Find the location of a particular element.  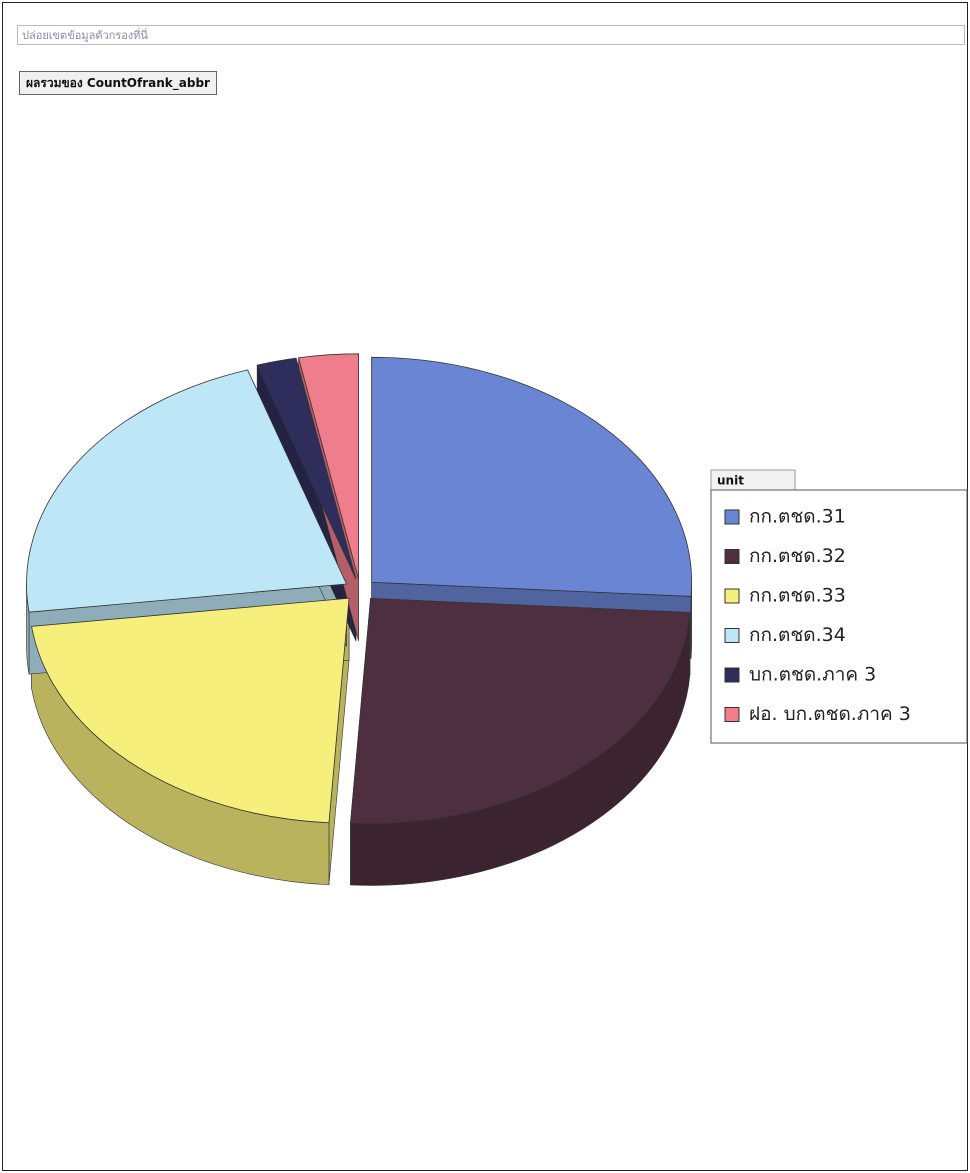

field-button: ผลรวมของ CountOfrank_abbr is located at coordinates (118, 83).